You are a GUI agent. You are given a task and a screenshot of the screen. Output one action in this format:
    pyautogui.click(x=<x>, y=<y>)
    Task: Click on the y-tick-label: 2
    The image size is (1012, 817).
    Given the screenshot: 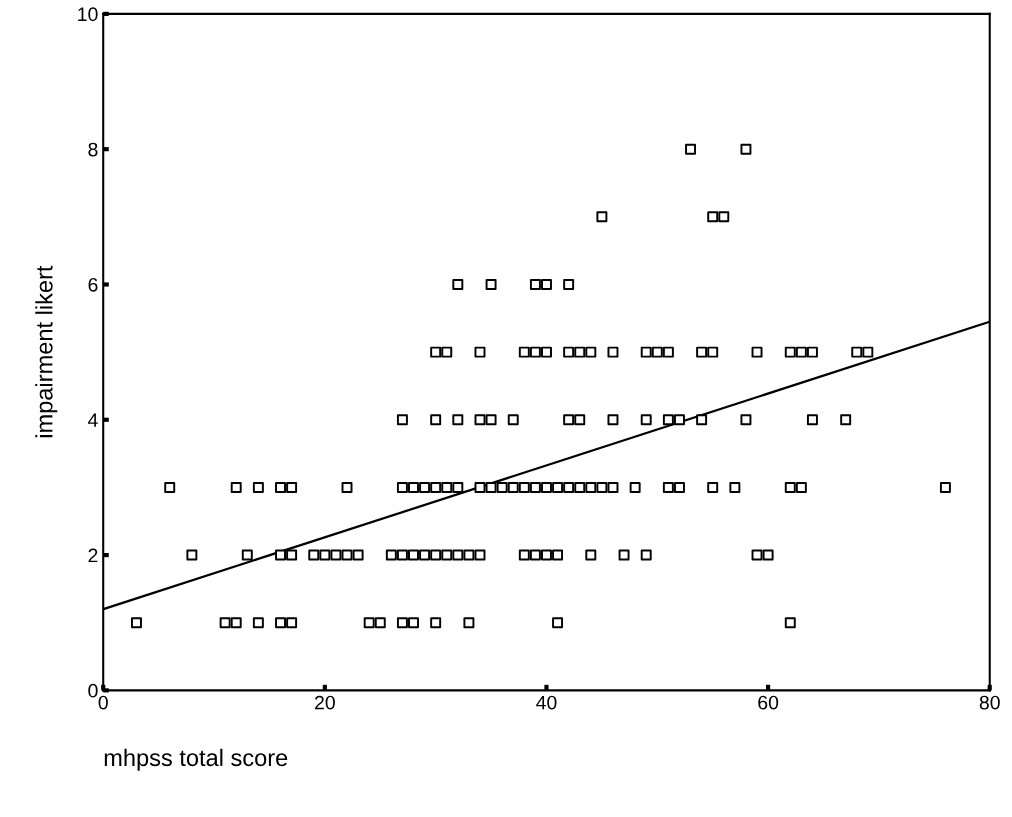 What is the action you would take?
    pyautogui.click(x=93, y=555)
    